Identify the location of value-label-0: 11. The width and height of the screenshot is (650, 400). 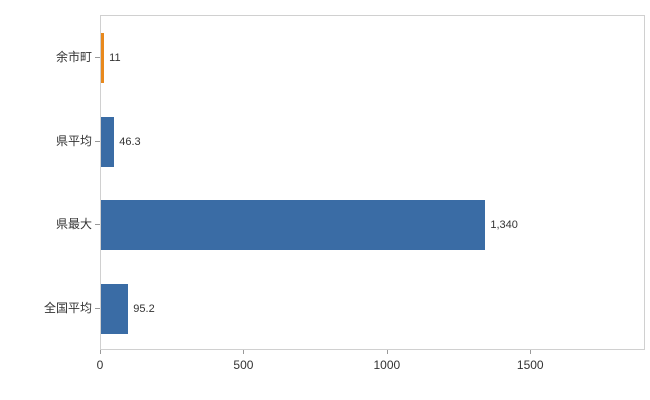
(115, 57).